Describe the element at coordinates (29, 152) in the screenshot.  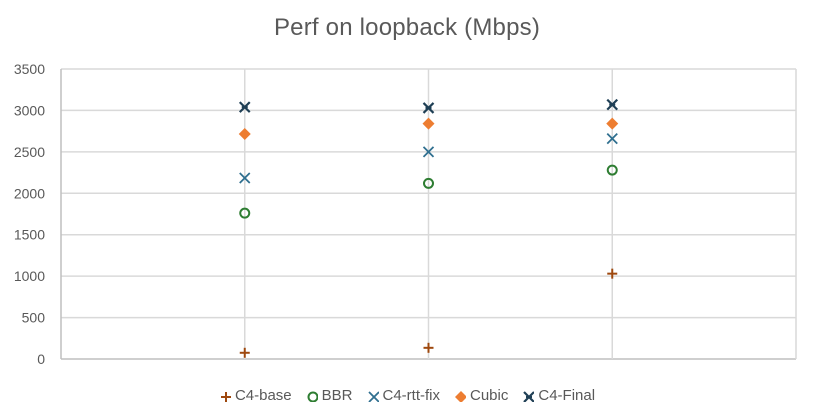
I see `y-tick-label: 2500` at that location.